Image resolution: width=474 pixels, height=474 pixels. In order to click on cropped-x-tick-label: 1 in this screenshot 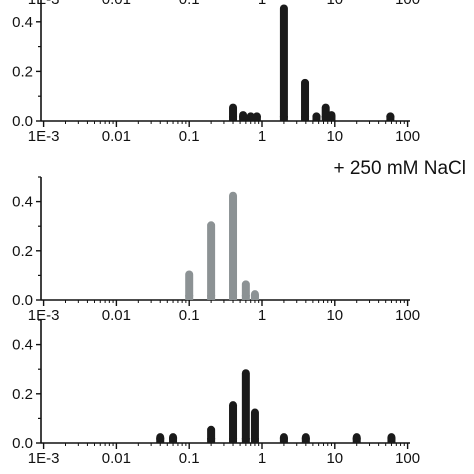, I will do `click(262, 4)`.